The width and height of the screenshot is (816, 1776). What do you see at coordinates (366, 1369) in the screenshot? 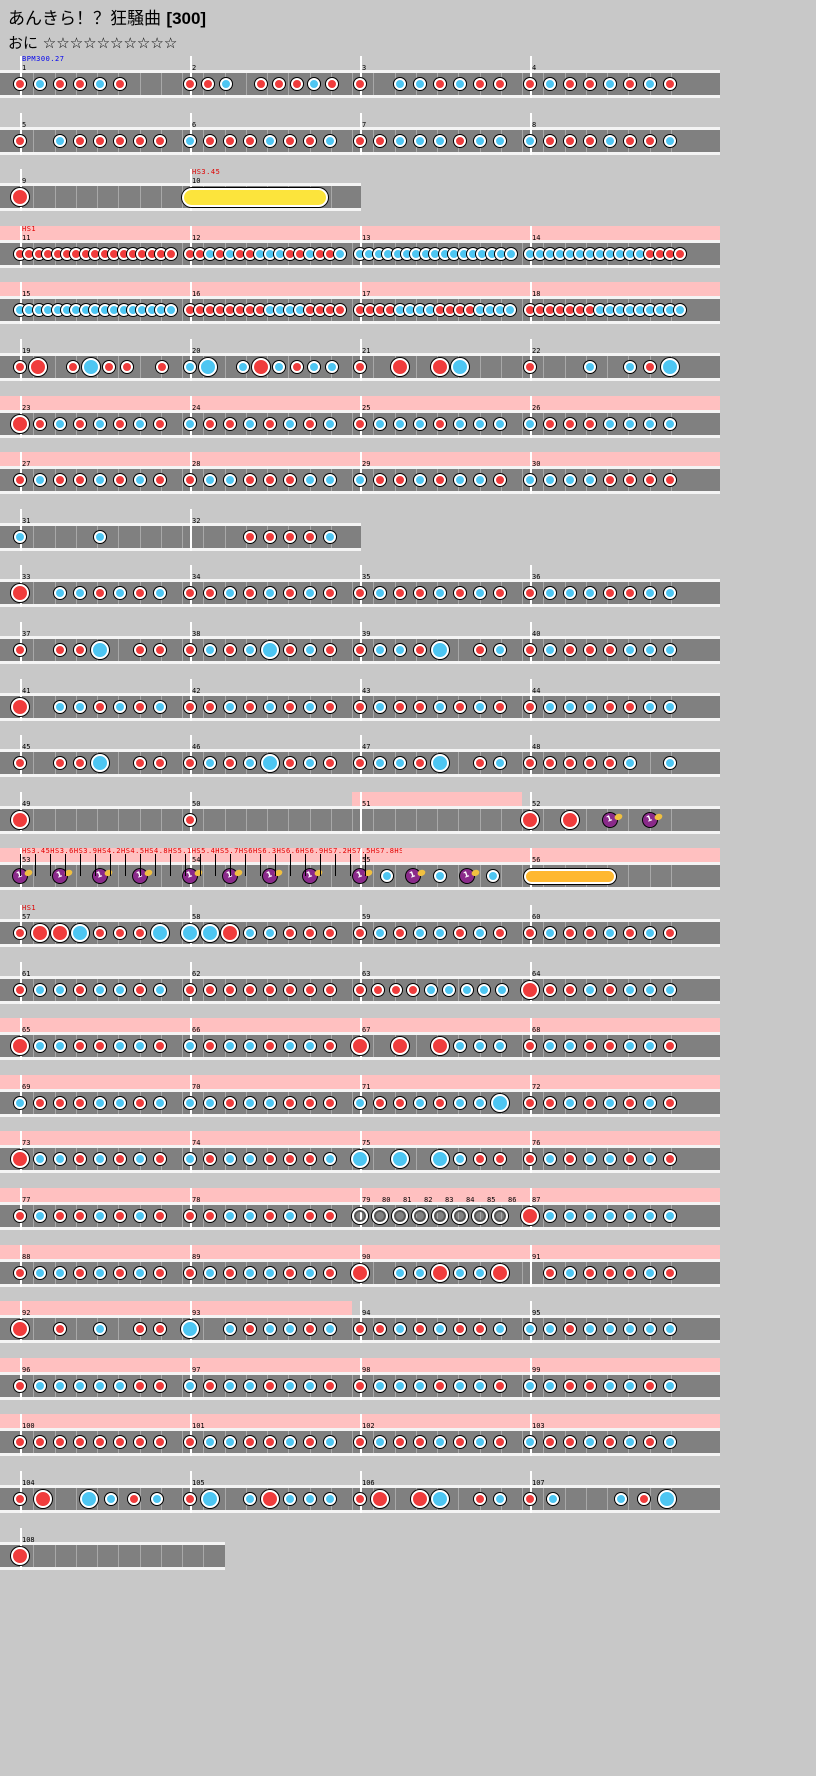
I see `measure-number: 98` at bounding box center [366, 1369].